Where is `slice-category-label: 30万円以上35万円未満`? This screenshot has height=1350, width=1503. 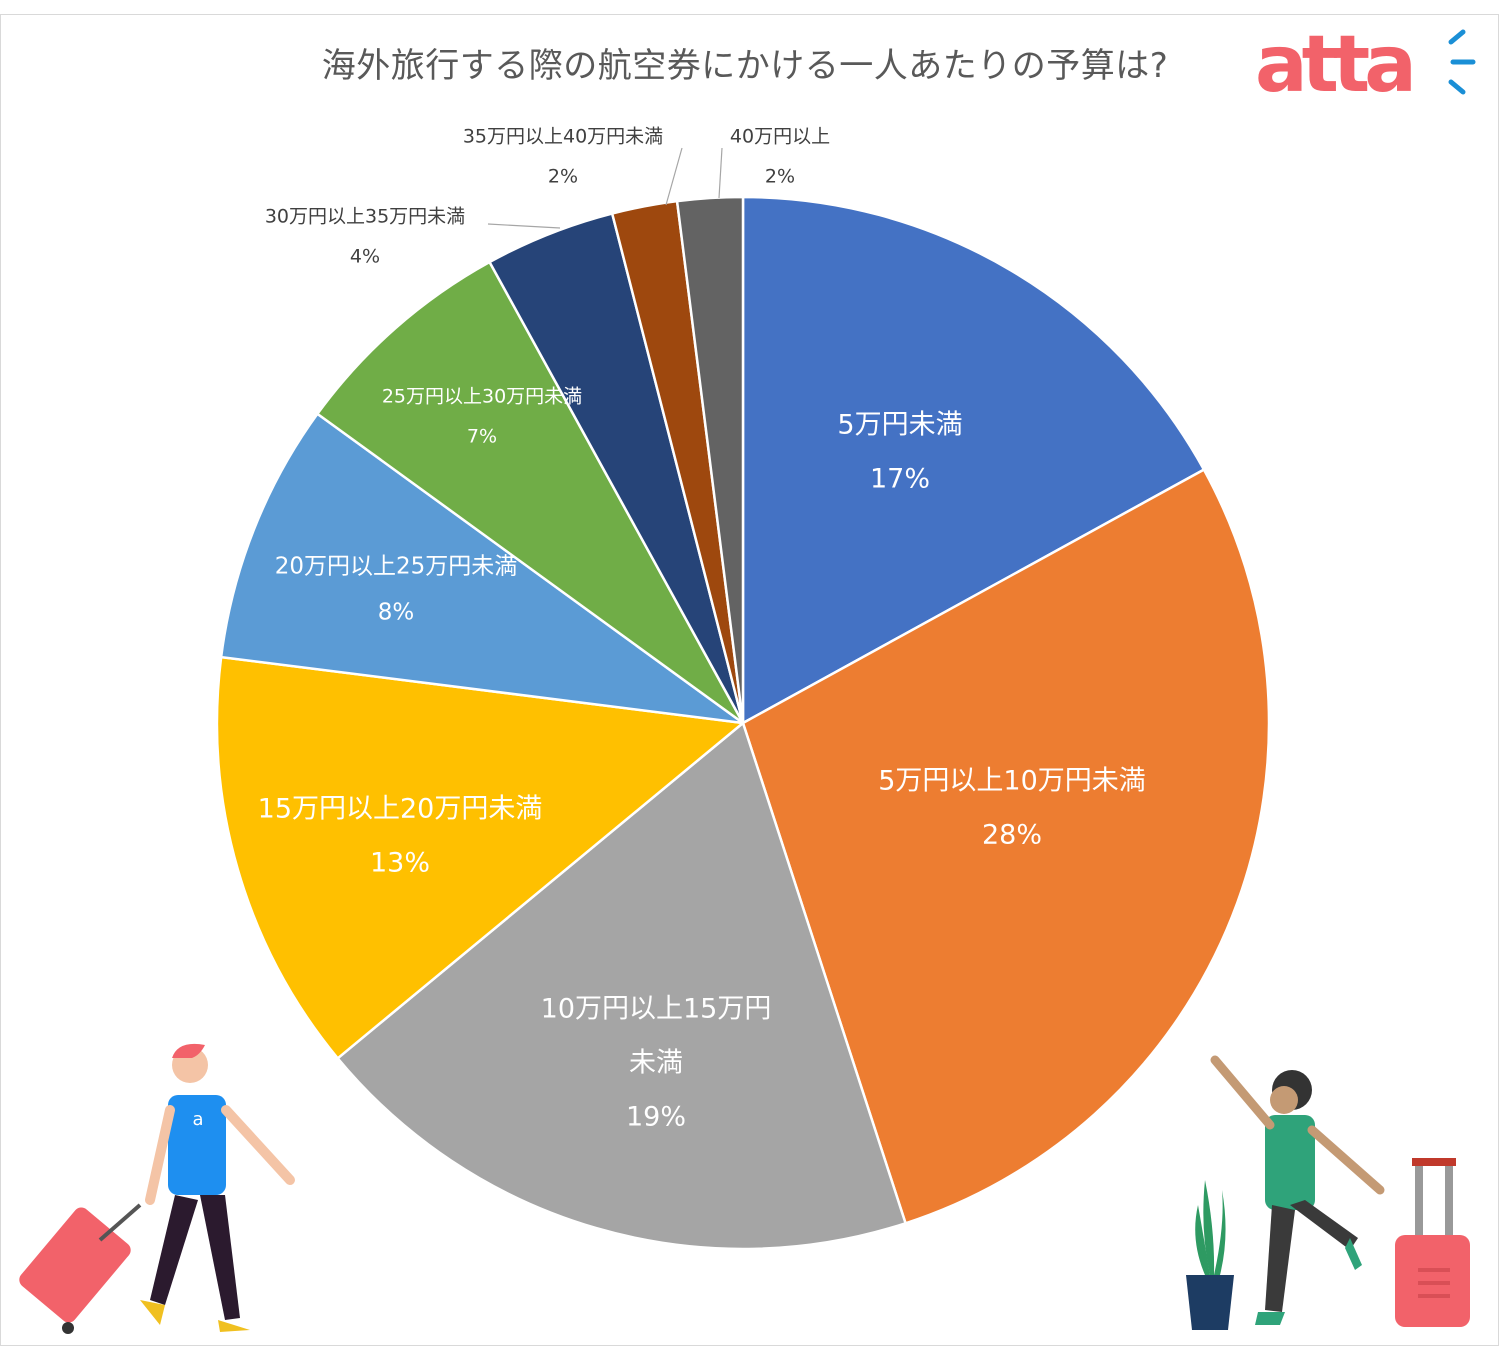
slice-category-label: 30万円以上35万円未満 is located at coordinates (365, 217).